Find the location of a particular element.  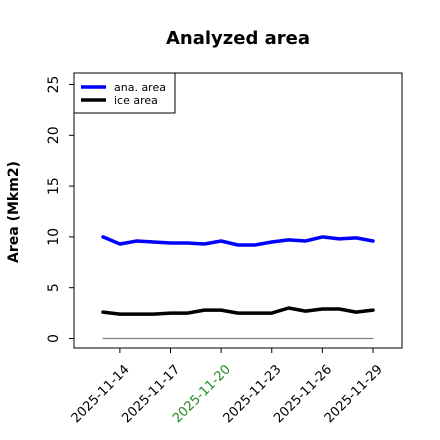

chart-title: Analyzed area is located at coordinates (238, 38).